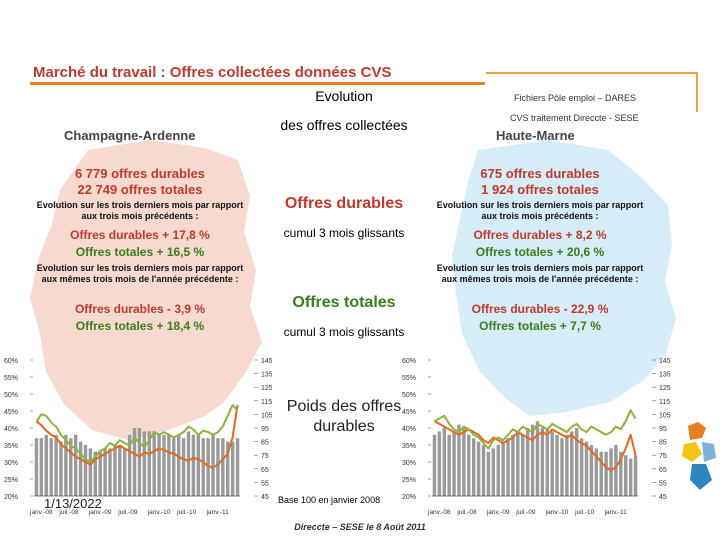 This screenshot has height=540, width=720. What do you see at coordinates (616, 512) in the screenshot?
I see `right-chart-x-tick-label: janv.-11` at bounding box center [616, 512].